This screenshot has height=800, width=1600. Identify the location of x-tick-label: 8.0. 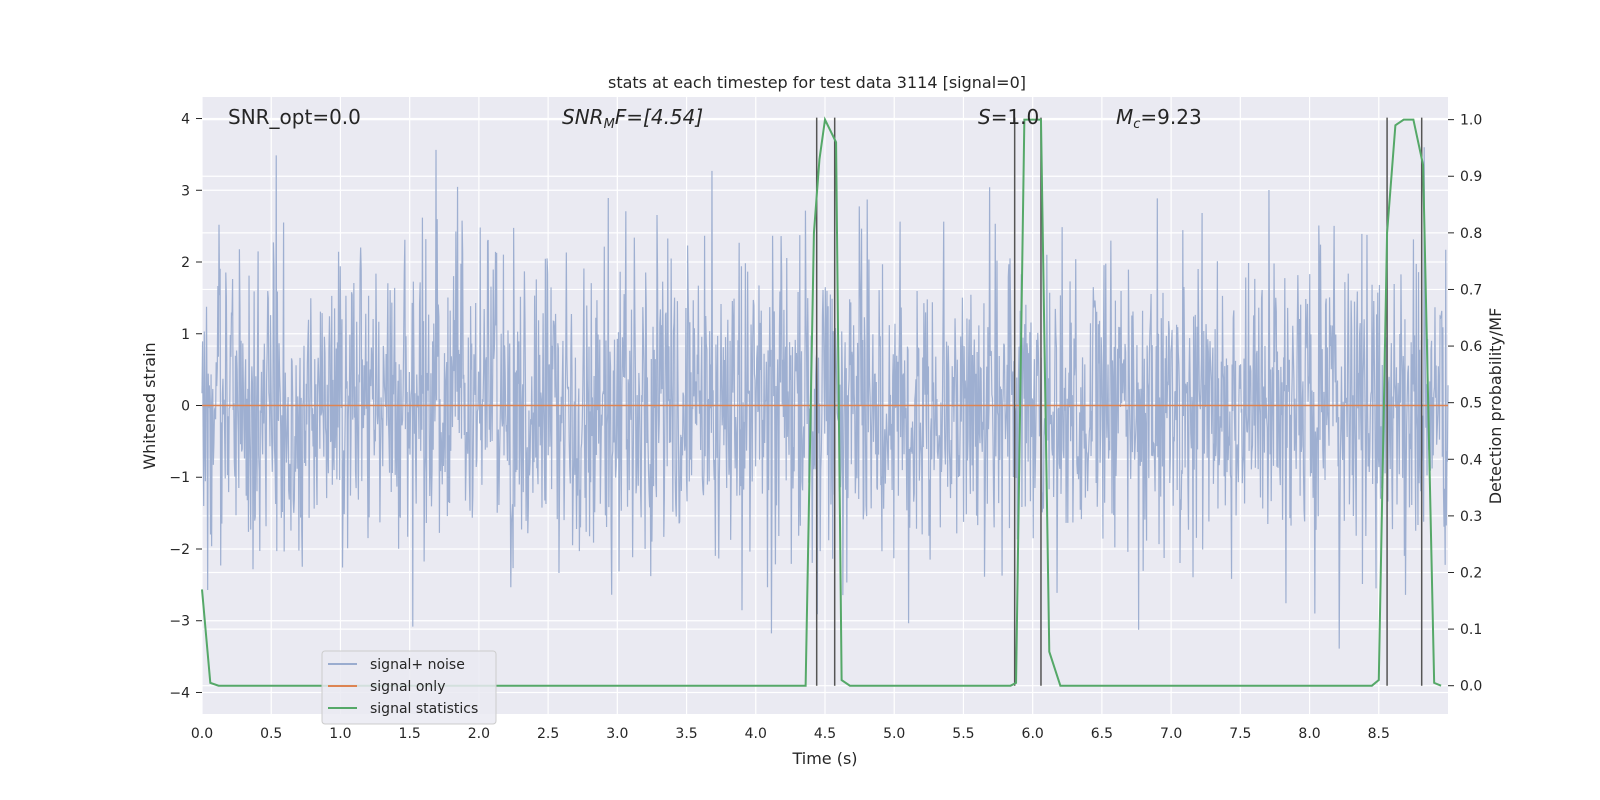
(1309, 734).